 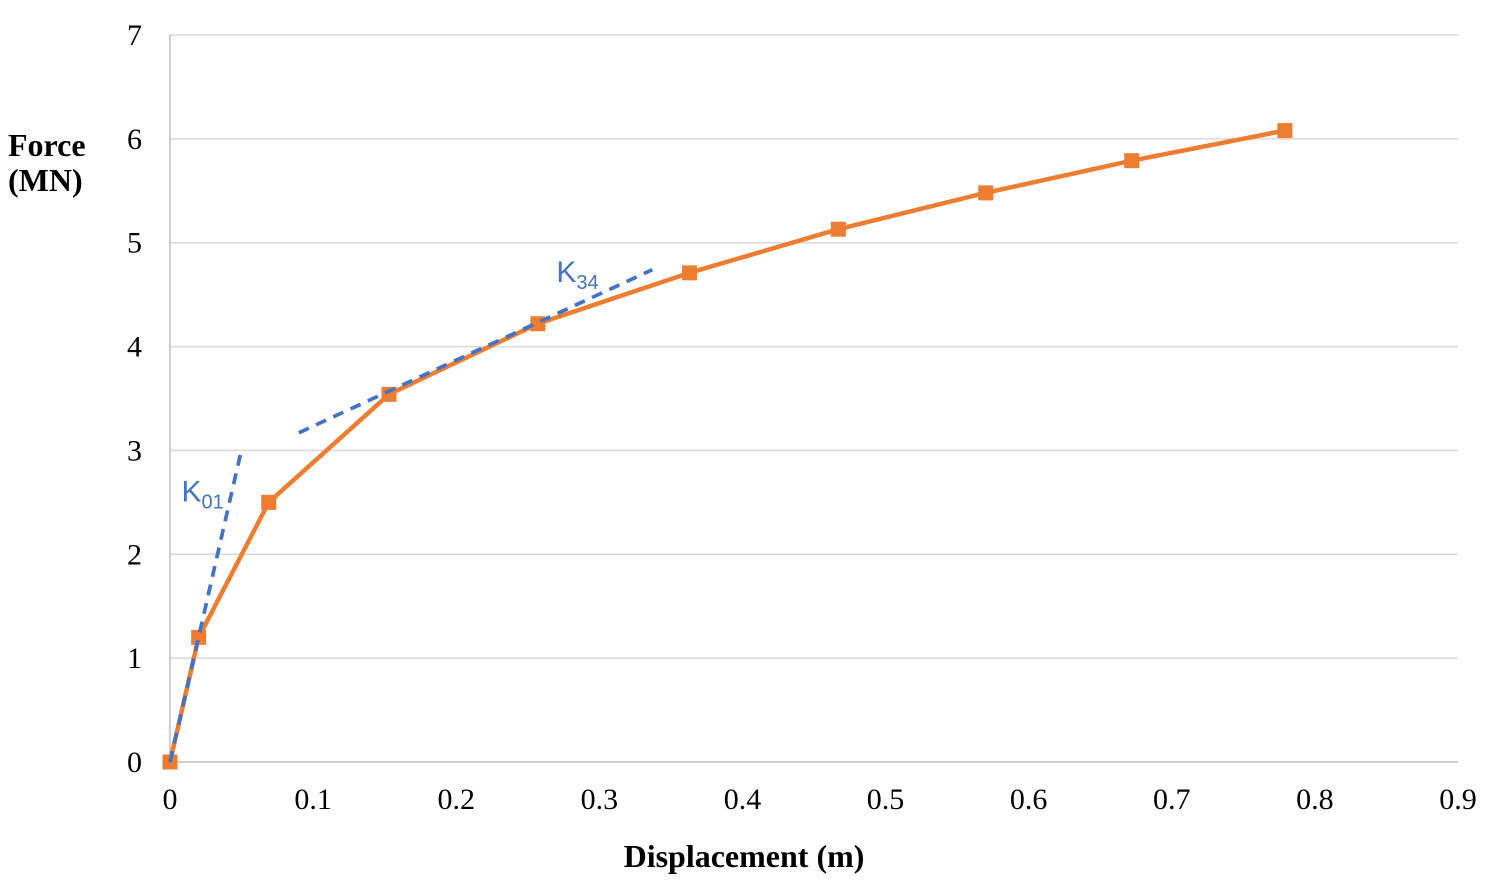 What do you see at coordinates (47, 145) in the screenshot?
I see `y-axis-title-line1: Force` at bounding box center [47, 145].